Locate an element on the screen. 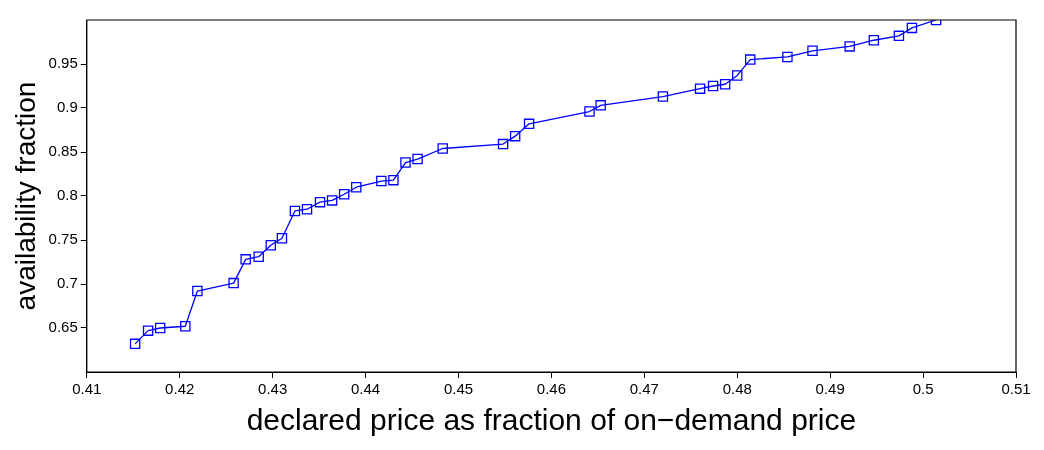 Image resolution: width=1044 pixels, height=450 pixels. x-tick-label: 0.44 is located at coordinates (365, 389).